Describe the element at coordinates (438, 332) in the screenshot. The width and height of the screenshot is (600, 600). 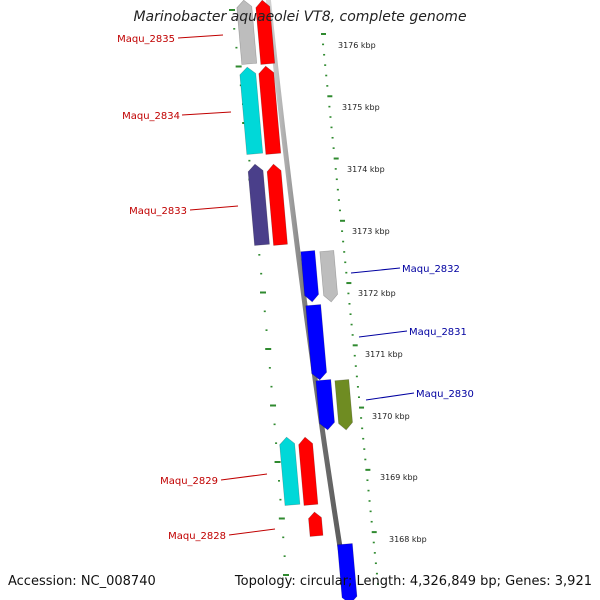
I see `gene-label-maqu_2831: Maqu_2831` at that location.